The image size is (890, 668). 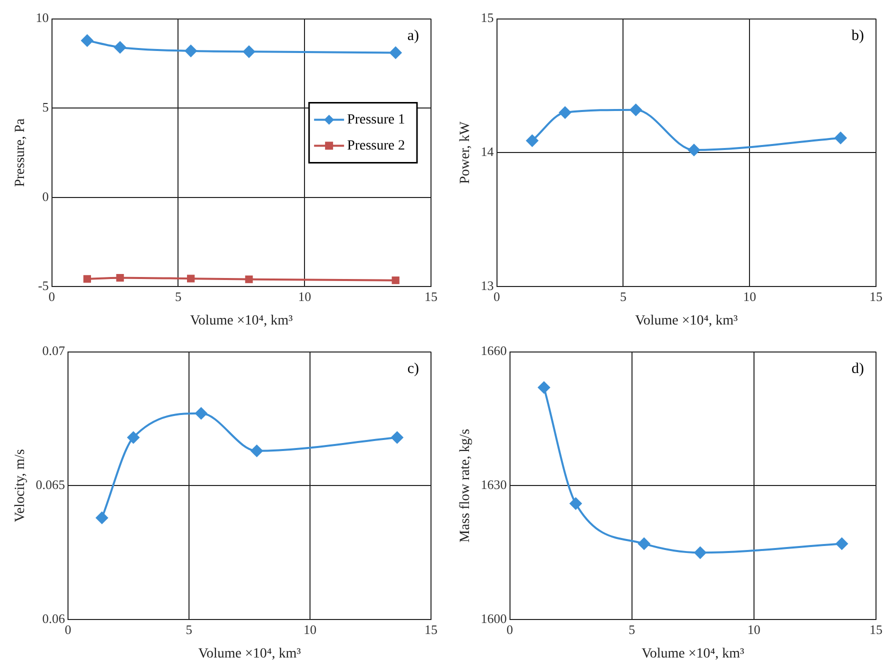 What do you see at coordinates (54, 350) in the screenshot?
I see `y-tick-label: 0.07` at bounding box center [54, 350].